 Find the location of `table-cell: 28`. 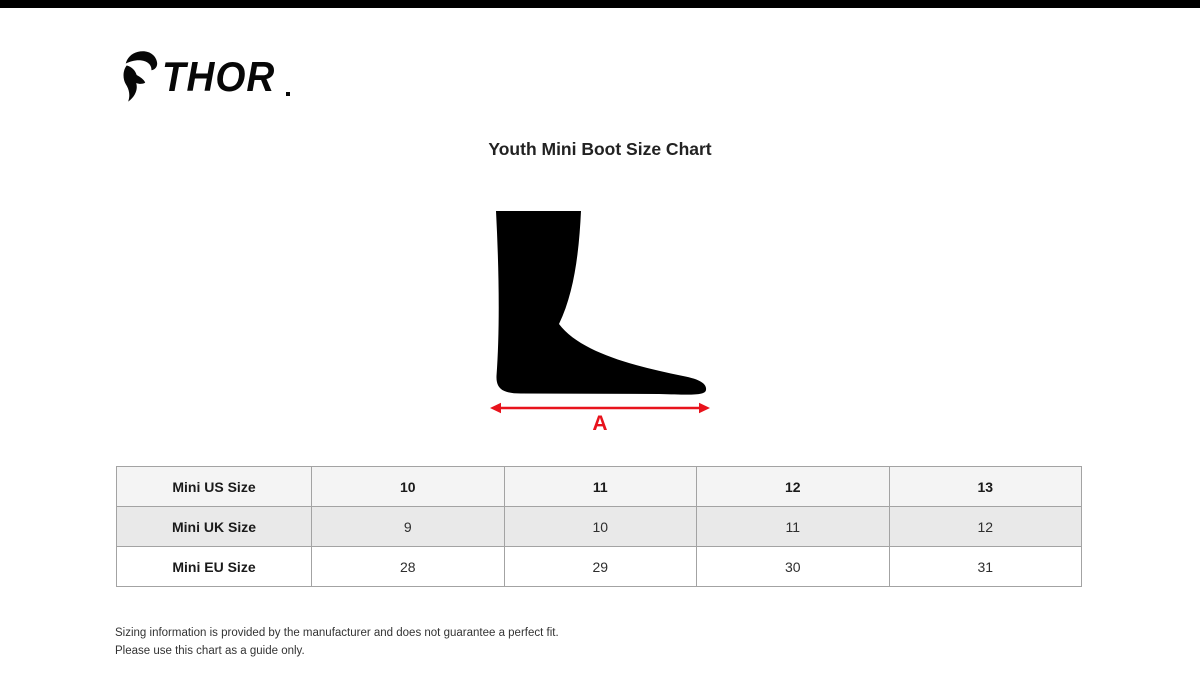

table-cell: 28 is located at coordinates (408, 566).